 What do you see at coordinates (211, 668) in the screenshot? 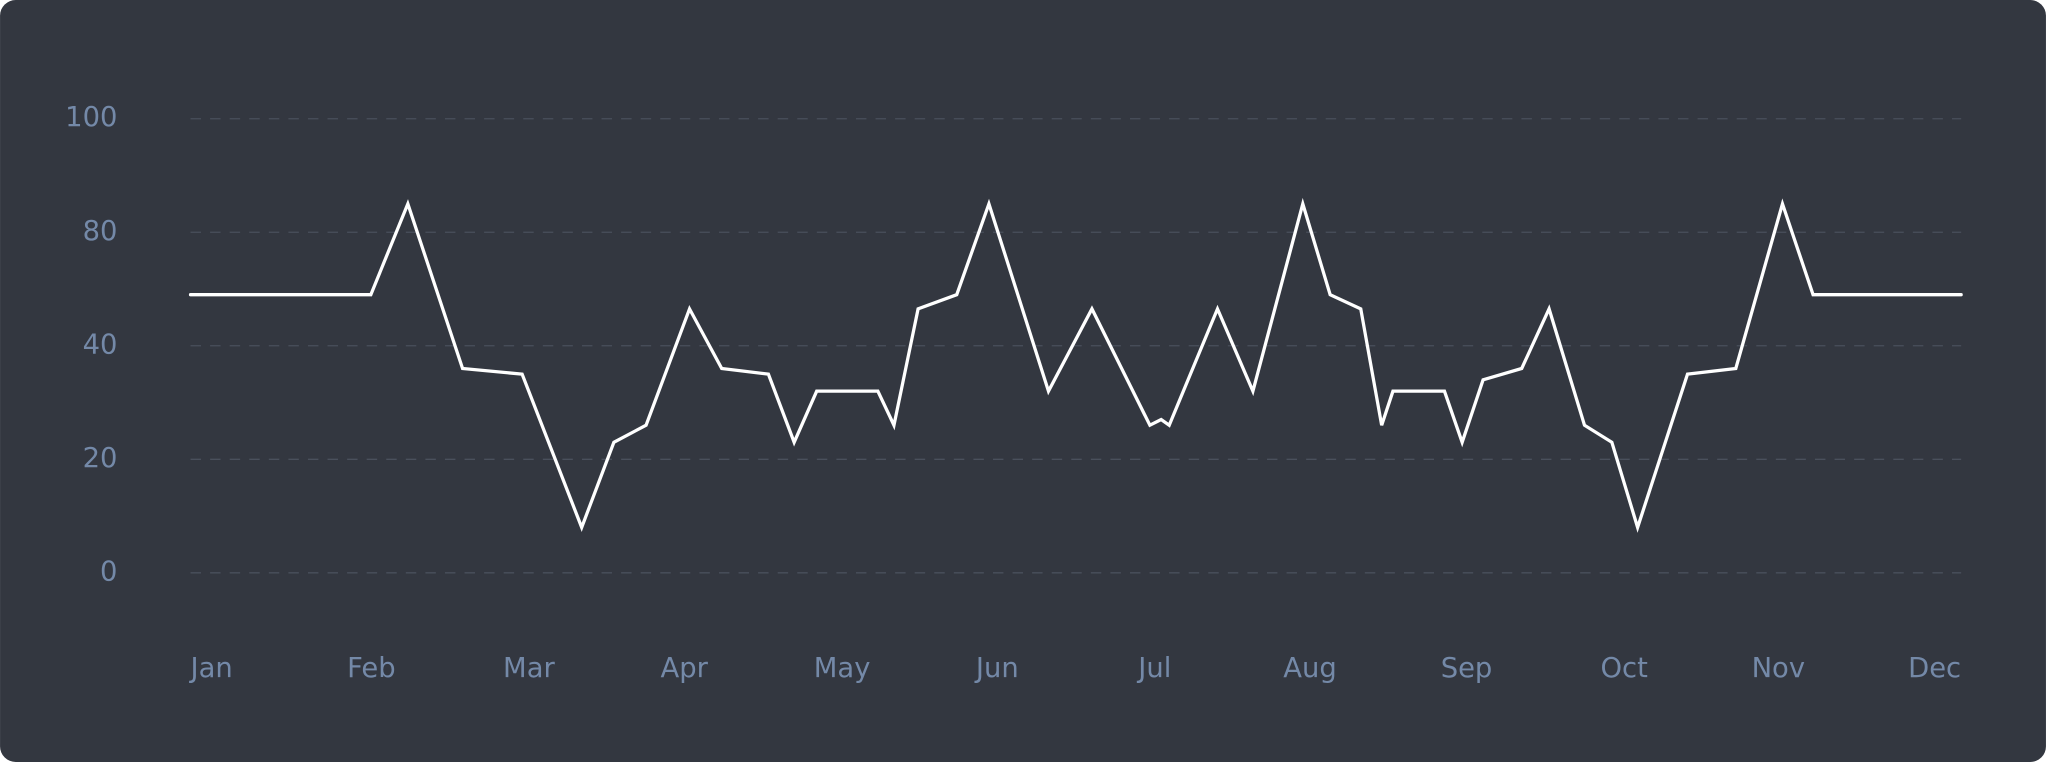
I see `x-tick-label: Jan` at bounding box center [211, 668].